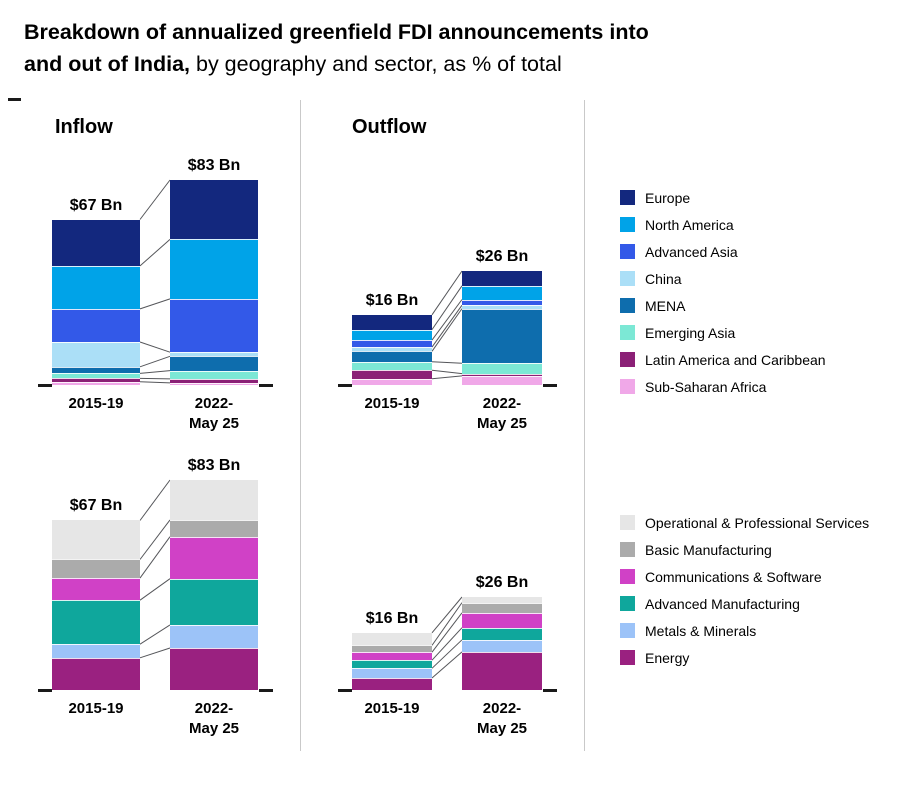 The width and height of the screenshot is (900, 790). Describe the element at coordinates (627, 305) in the screenshot. I see `legend-swatch-mena` at that location.